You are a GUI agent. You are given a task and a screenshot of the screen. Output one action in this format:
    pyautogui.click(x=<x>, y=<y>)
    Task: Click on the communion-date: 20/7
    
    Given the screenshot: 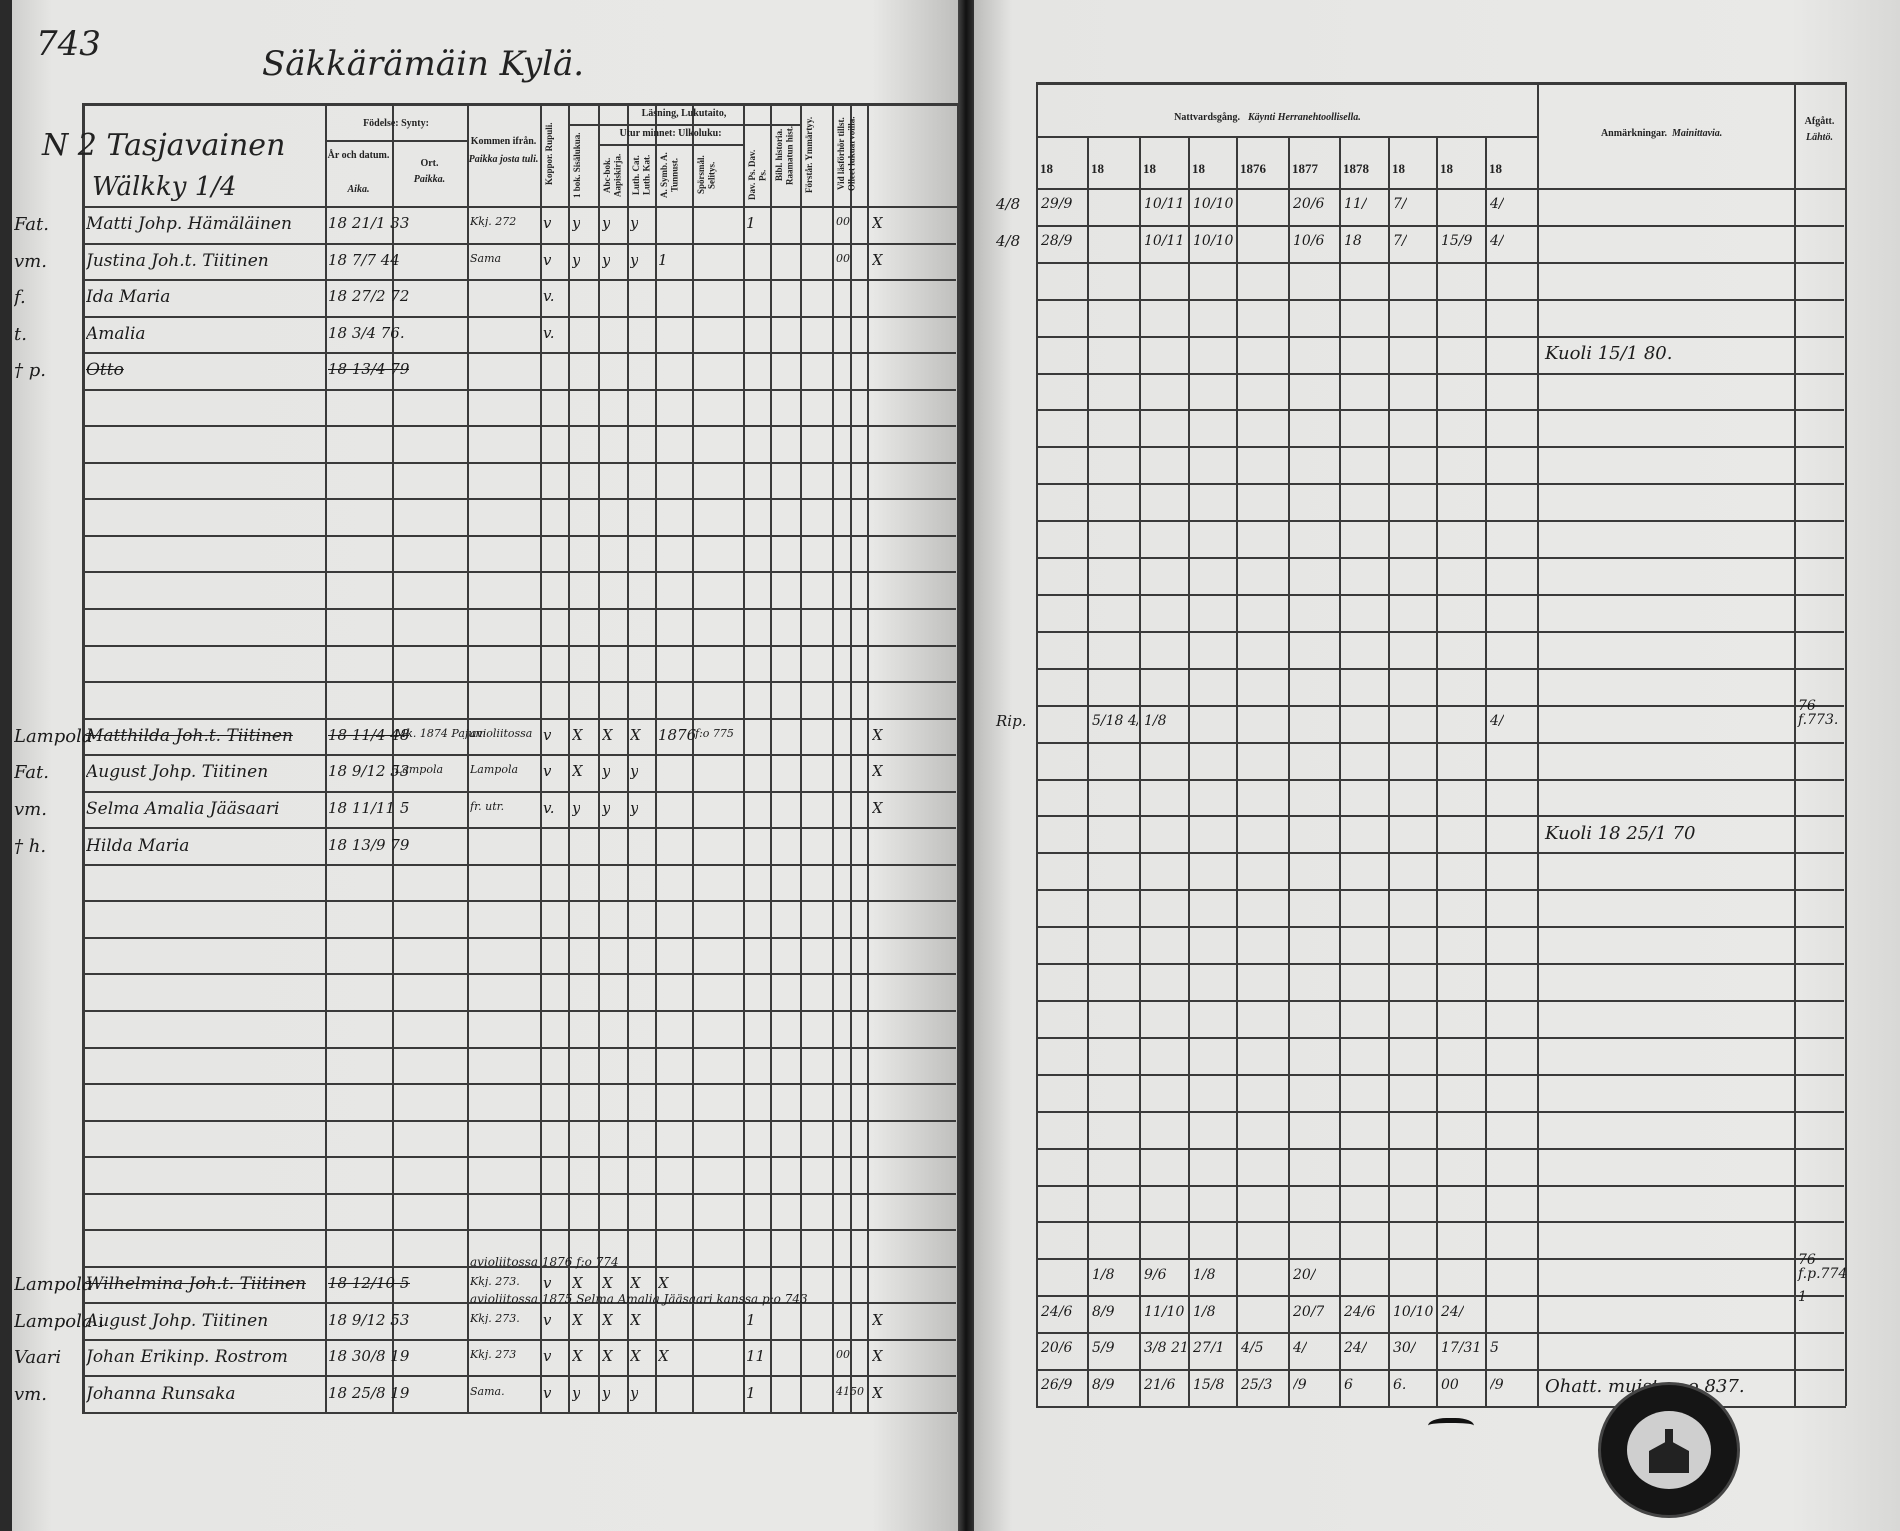 What is the action you would take?
    pyautogui.click(x=1309, y=1312)
    